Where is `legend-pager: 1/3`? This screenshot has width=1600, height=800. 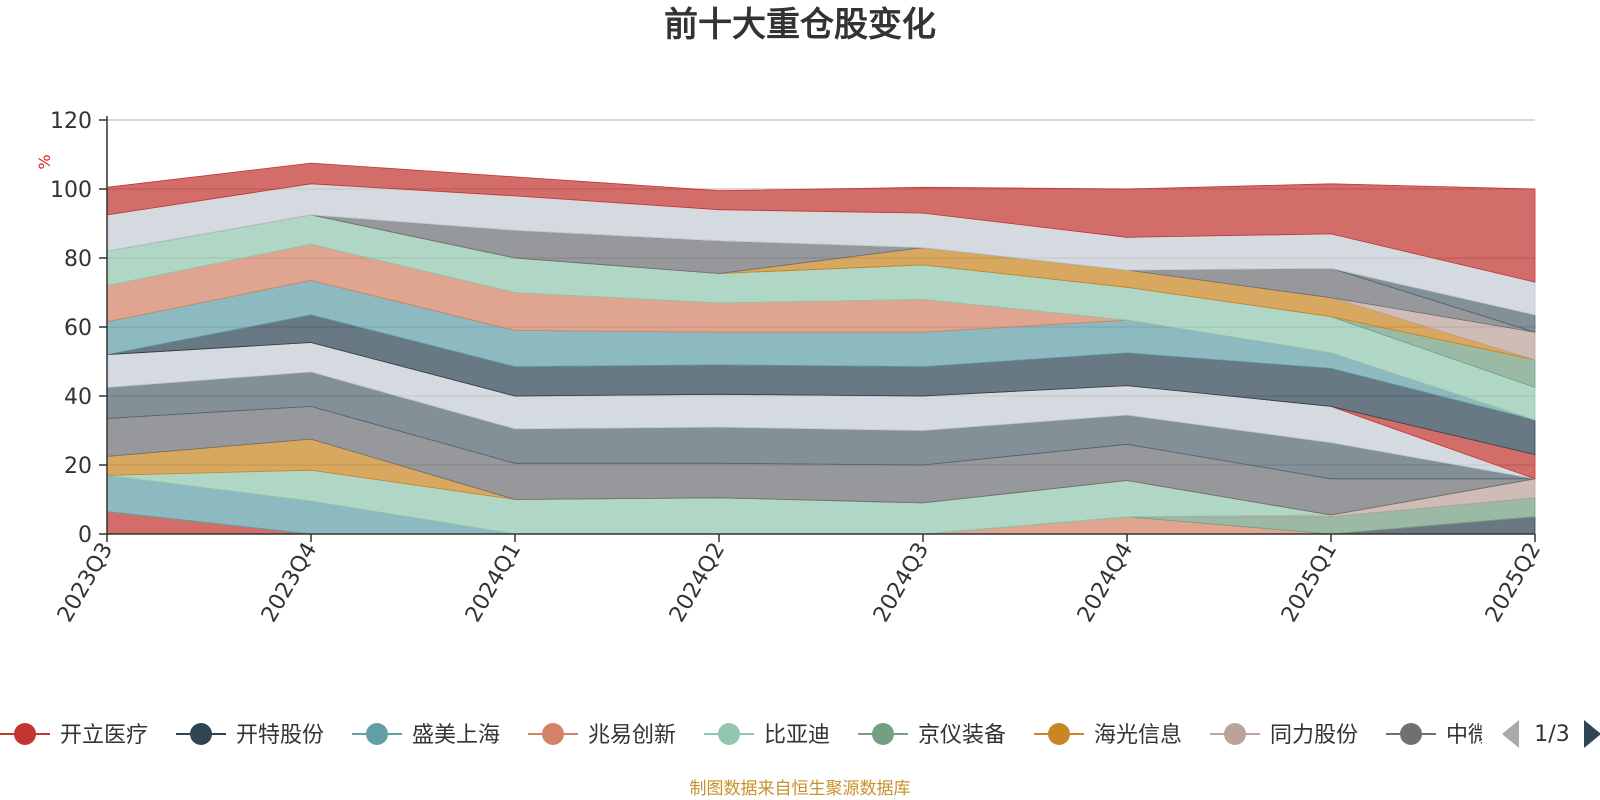
legend-pager: 1/3 is located at coordinates (1551, 734).